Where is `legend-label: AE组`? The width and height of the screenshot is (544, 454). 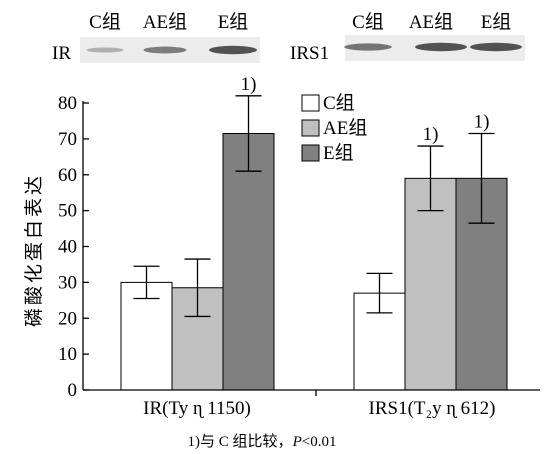
legend-label: AE组 is located at coordinates (345, 128).